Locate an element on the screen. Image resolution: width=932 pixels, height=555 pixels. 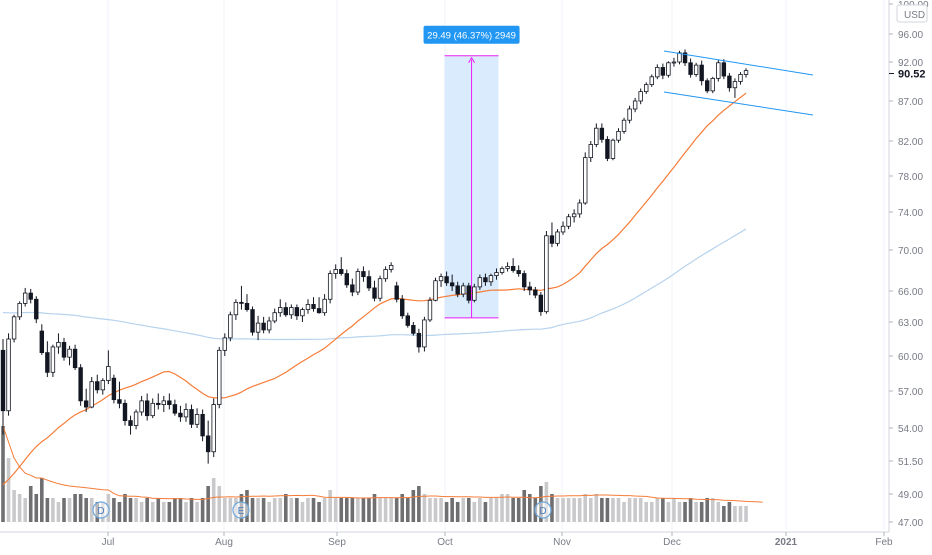
event-marker-label: E is located at coordinates (241, 511).